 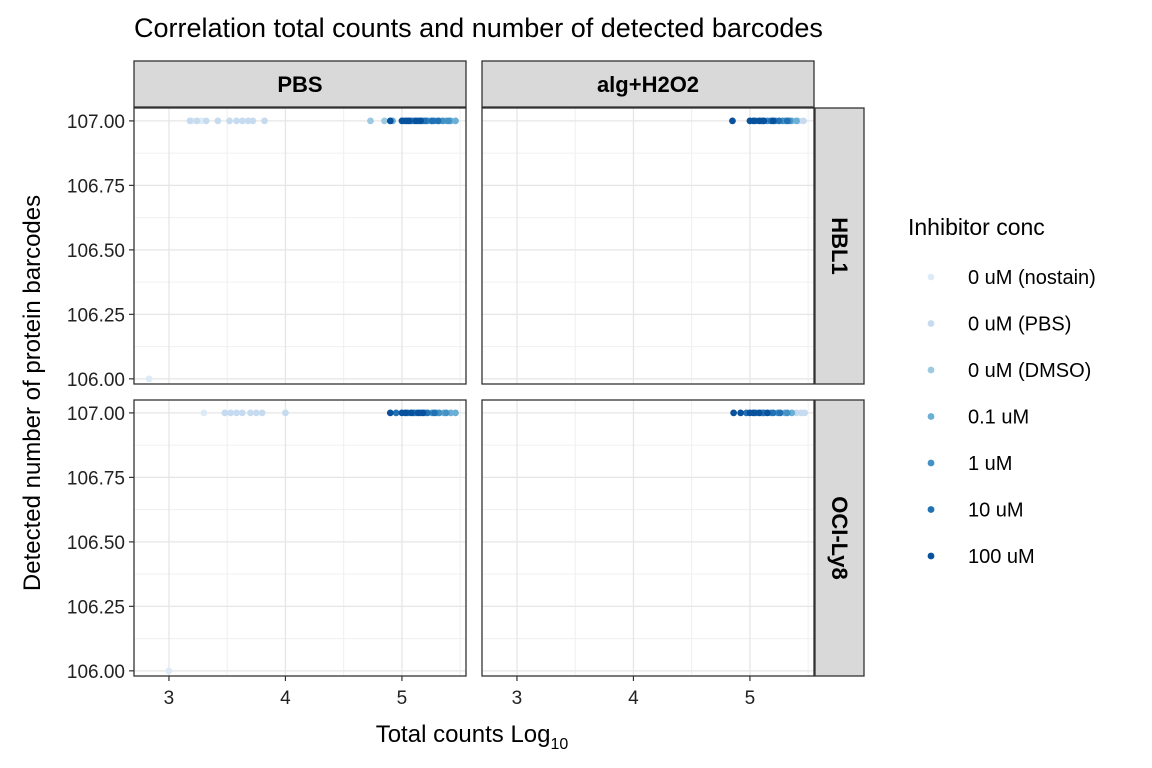 I want to click on legend-label: 0 uM (nostain), so click(x=1032, y=278).